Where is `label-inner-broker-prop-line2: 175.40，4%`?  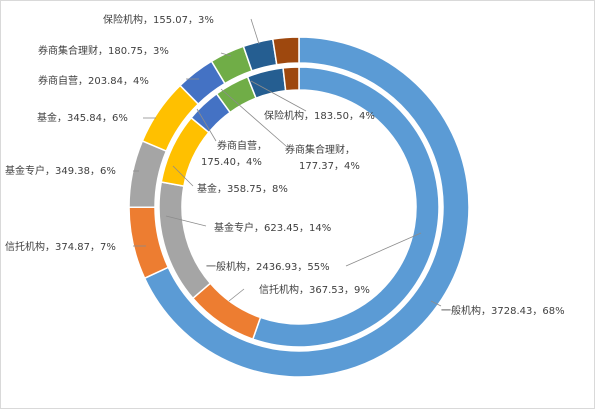 label-inner-broker-prop-line2: 175.40，4% is located at coordinates (231, 162).